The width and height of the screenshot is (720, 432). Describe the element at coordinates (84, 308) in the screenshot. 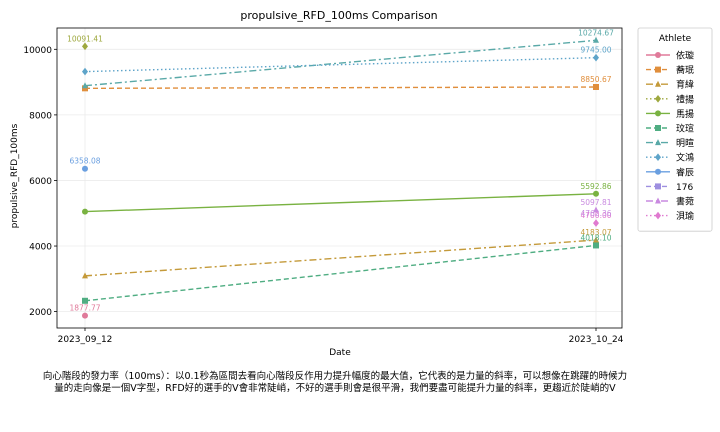

I see `data-label: 1877.77` at that location.